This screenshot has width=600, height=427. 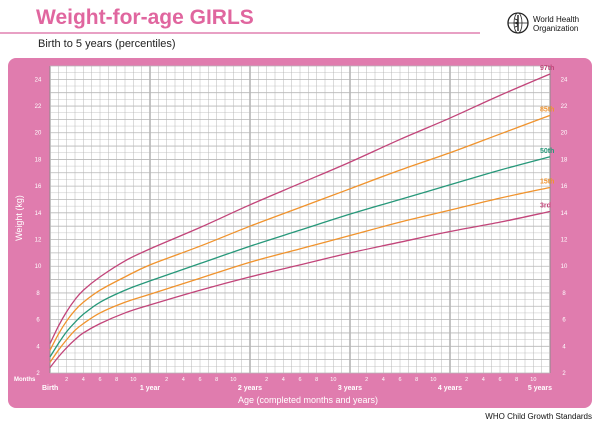 I want to click on y-axis-label: Weight (kg), so click(x=19, y=218).